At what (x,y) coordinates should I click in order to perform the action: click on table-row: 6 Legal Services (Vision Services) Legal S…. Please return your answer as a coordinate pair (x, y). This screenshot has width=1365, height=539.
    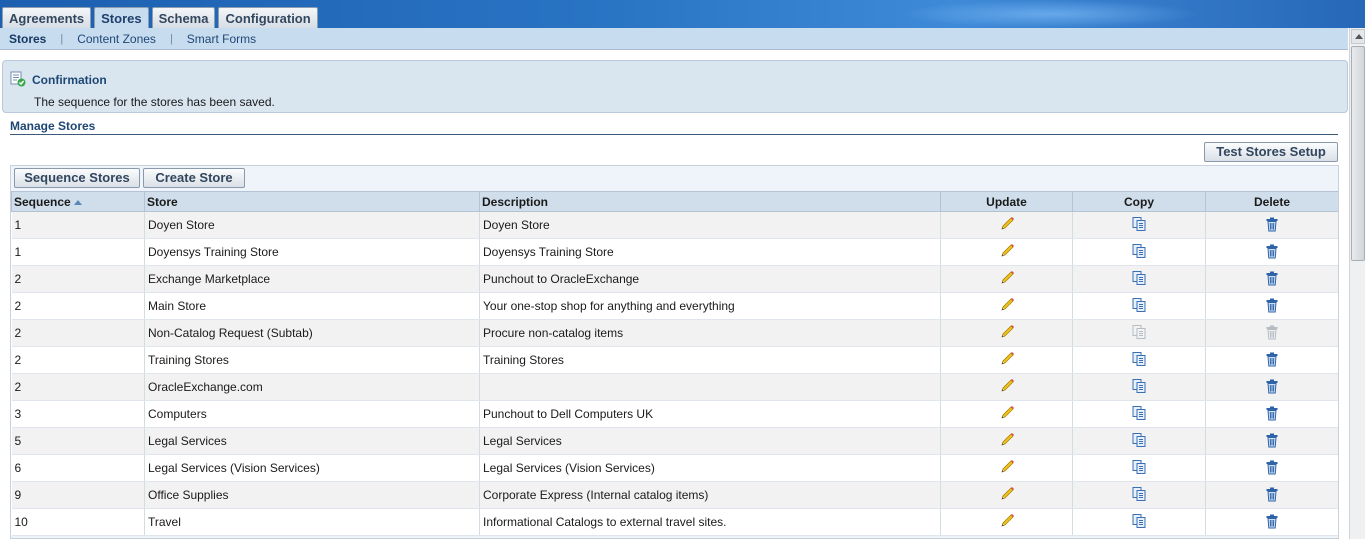
    Looking at the image, I should click on (674, 468).